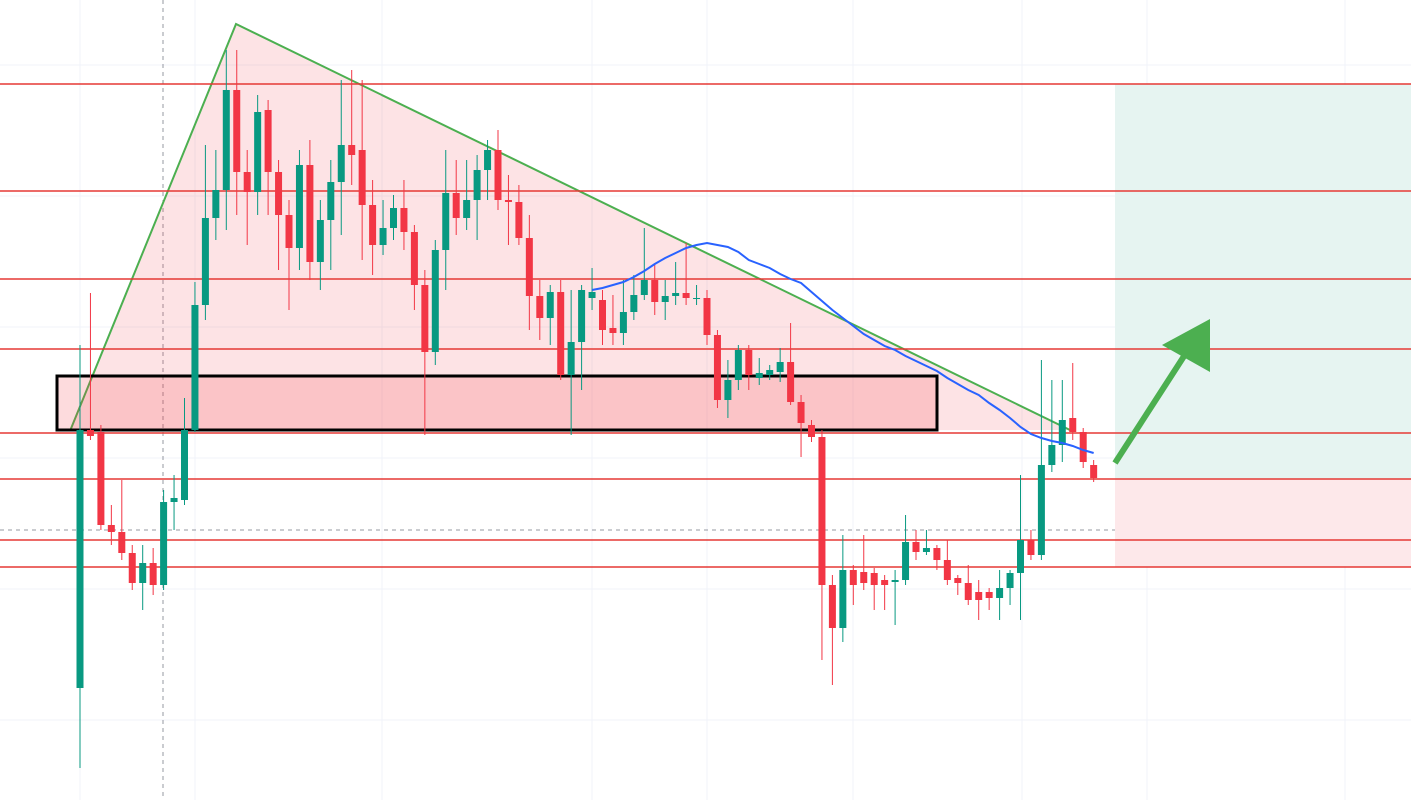 The height and width of the screenshot is (800, 1411). What do you see at coordinates (497, 403) in the screenshot?
I see `zone-rectangle` at bounding box center [497, 403].